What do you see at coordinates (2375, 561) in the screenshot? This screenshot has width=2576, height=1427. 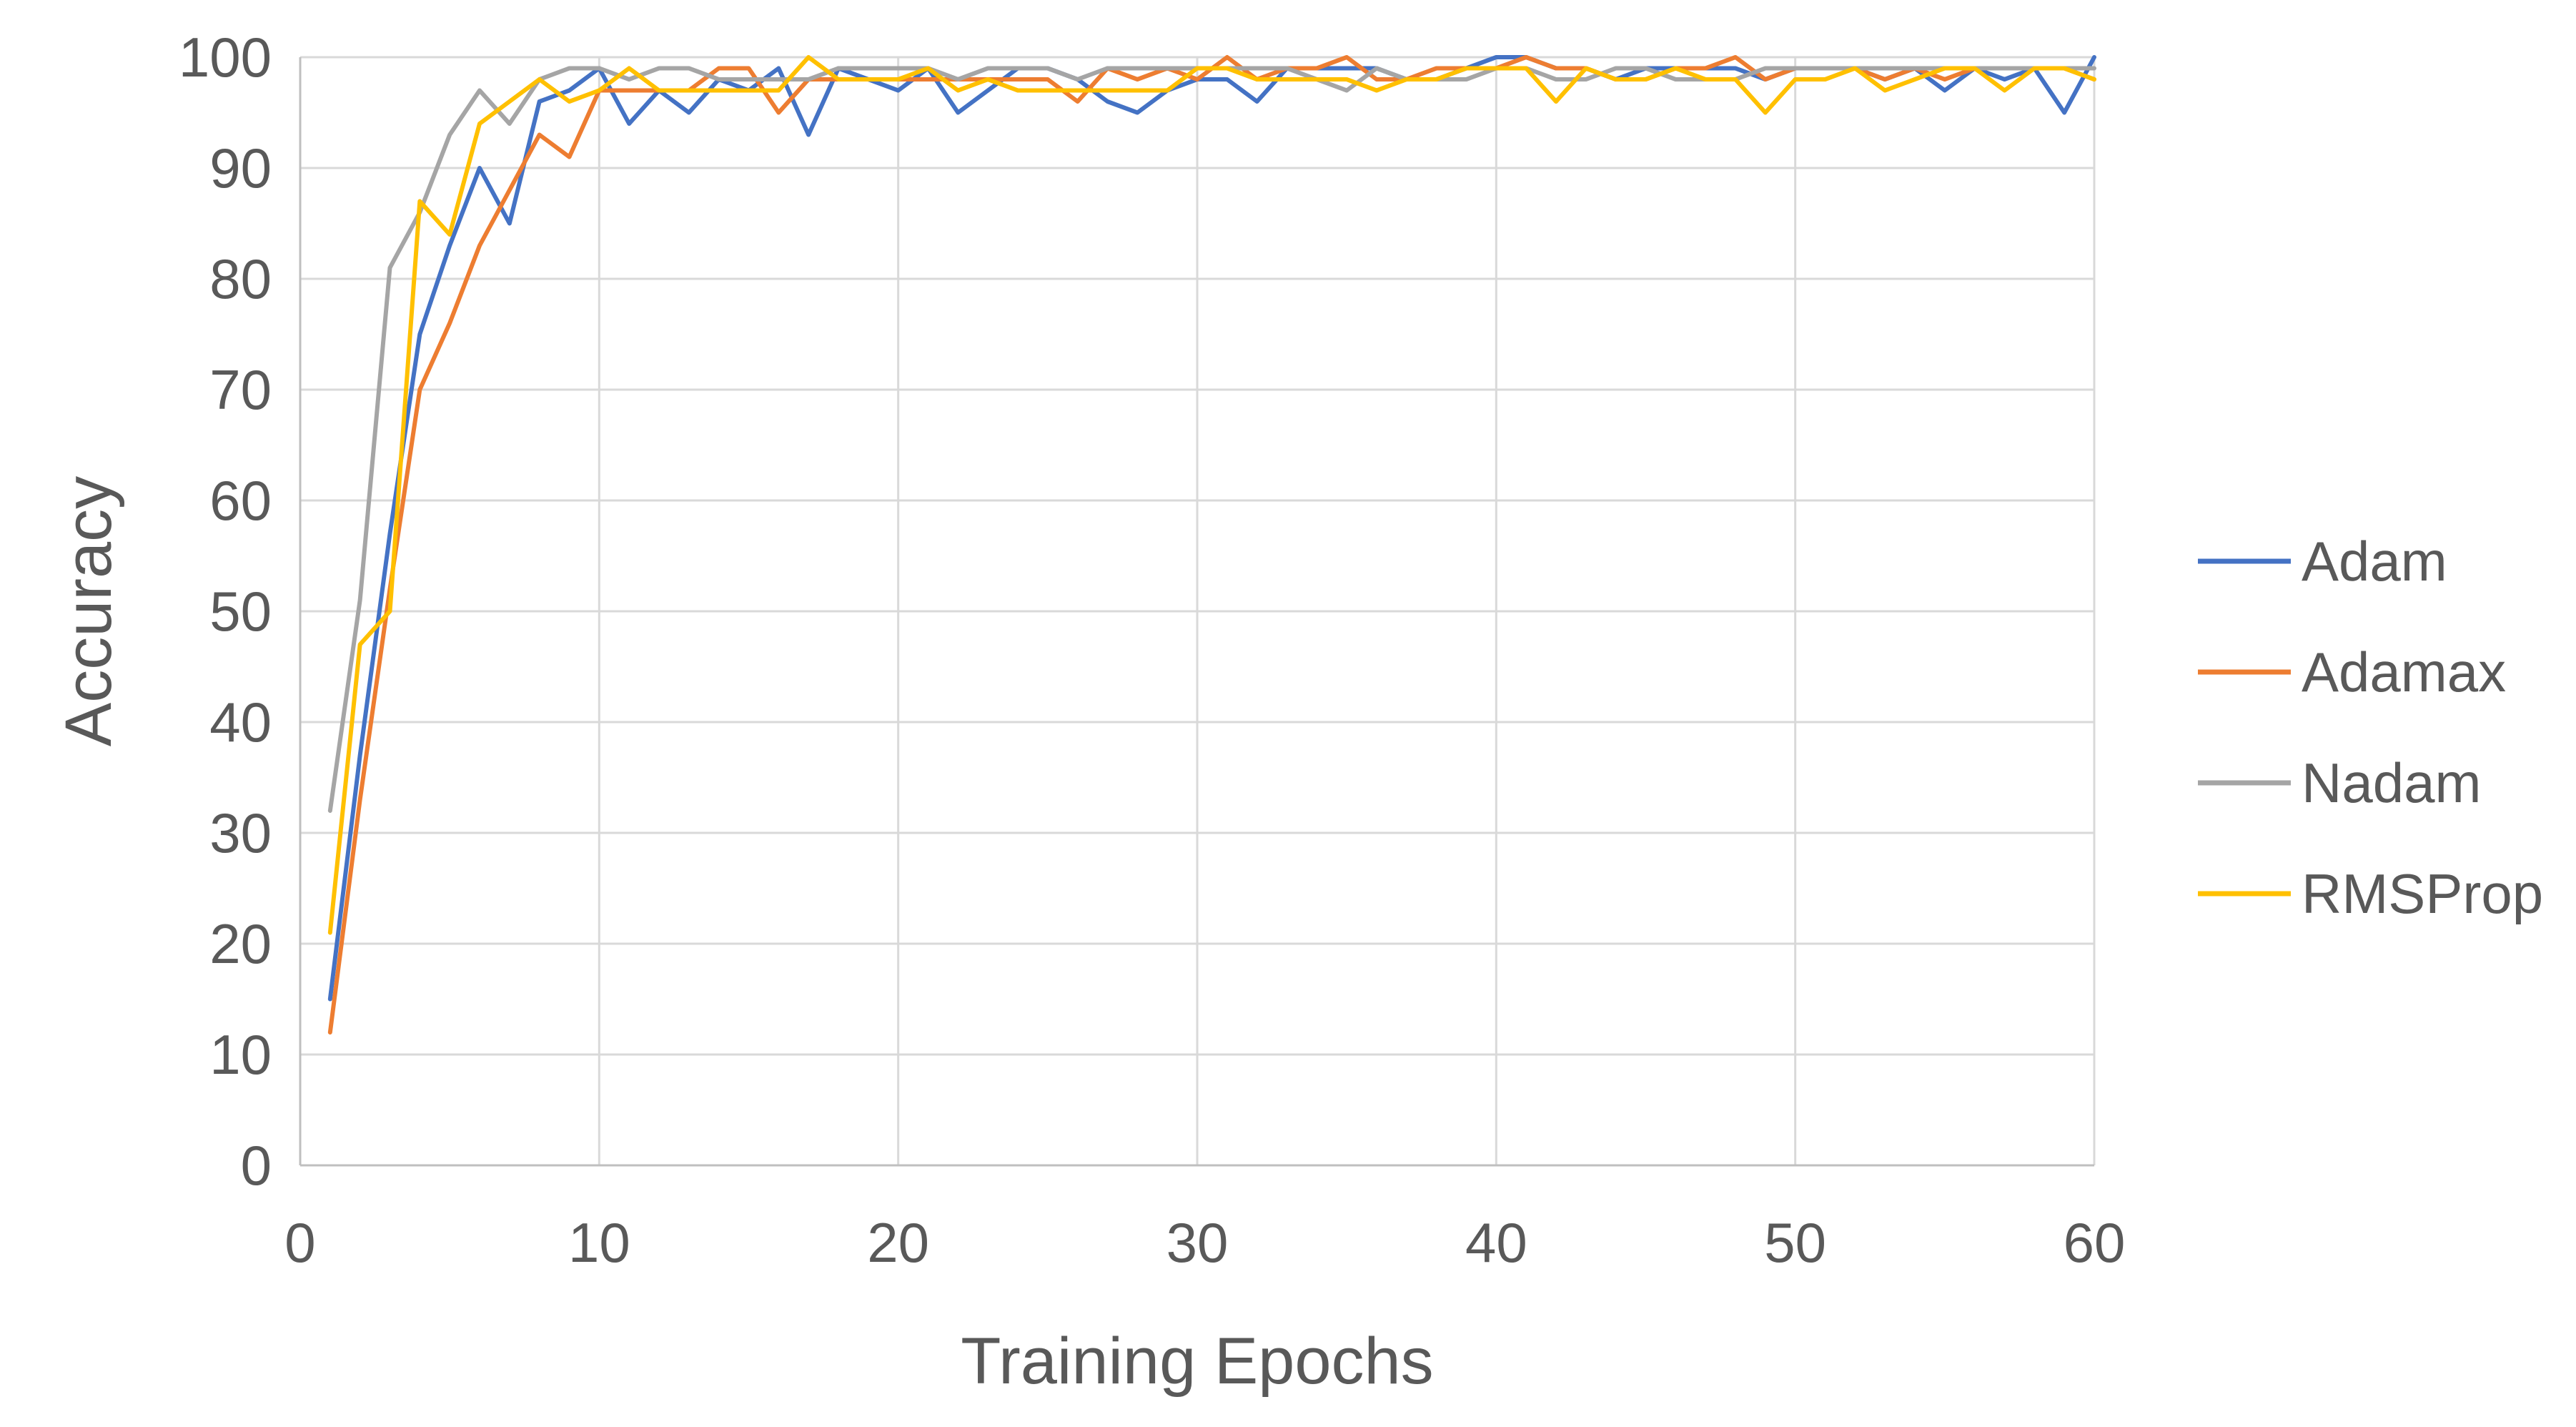 I see `legend-label-adam: Adam` at bounding box center [2375, 561].